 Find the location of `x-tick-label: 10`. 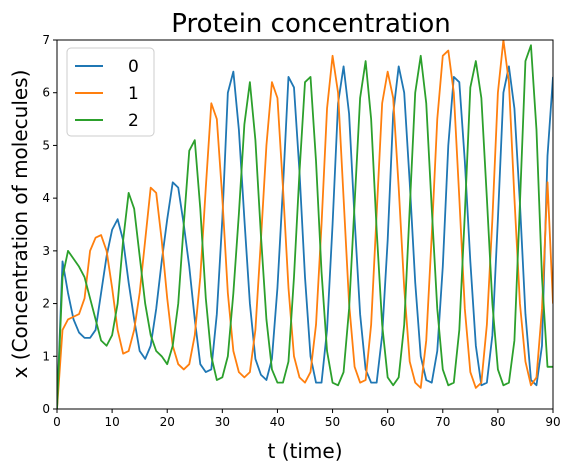

x-tick-label: 10 is located at coordinates (111, 422).